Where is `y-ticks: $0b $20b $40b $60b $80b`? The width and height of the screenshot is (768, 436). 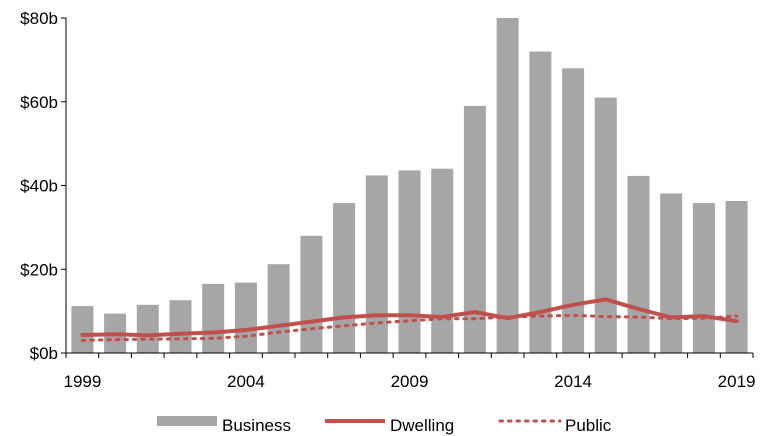 y-ticks: $0b $20b $40b $60b $80b is located at coordinates (43, 186).